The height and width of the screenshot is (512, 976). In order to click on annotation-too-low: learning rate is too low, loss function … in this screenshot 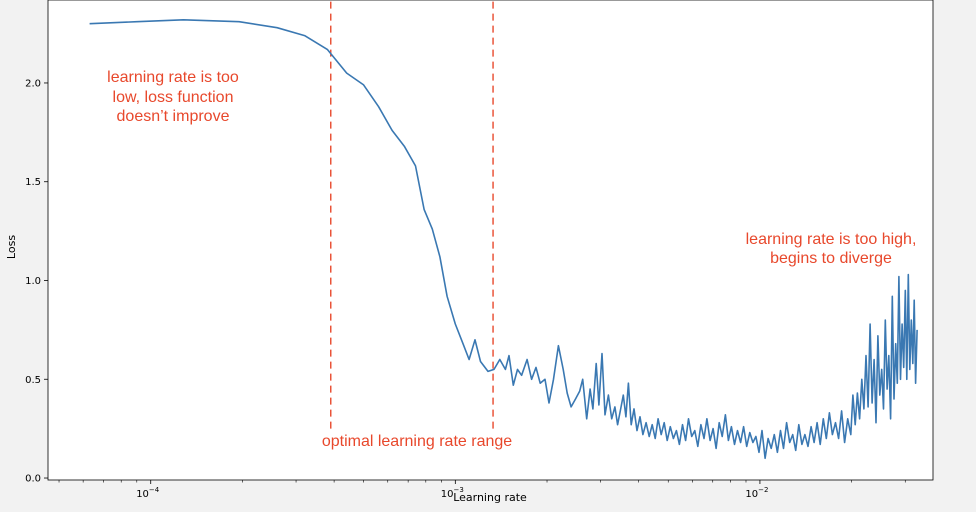, I will do `click(173, 97)`.